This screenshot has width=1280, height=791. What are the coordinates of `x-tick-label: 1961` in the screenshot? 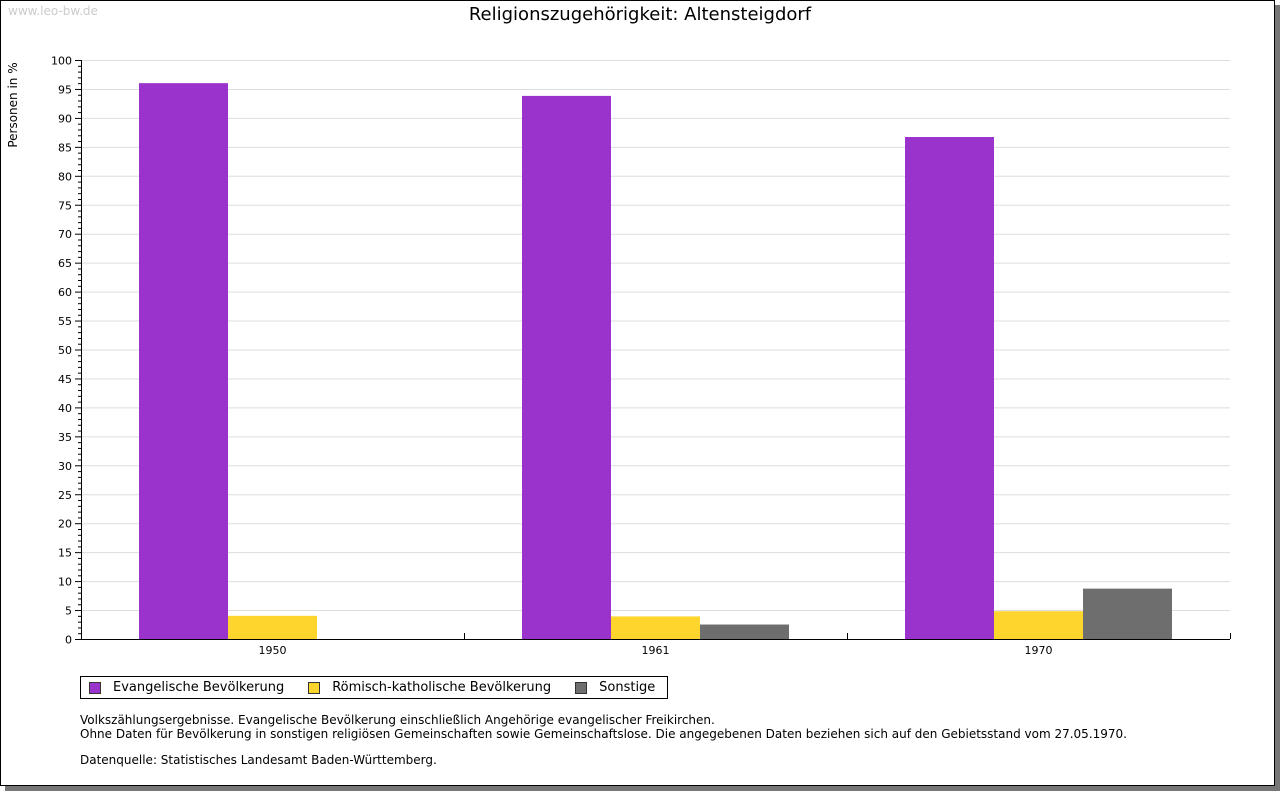 It's located at (656, 650).